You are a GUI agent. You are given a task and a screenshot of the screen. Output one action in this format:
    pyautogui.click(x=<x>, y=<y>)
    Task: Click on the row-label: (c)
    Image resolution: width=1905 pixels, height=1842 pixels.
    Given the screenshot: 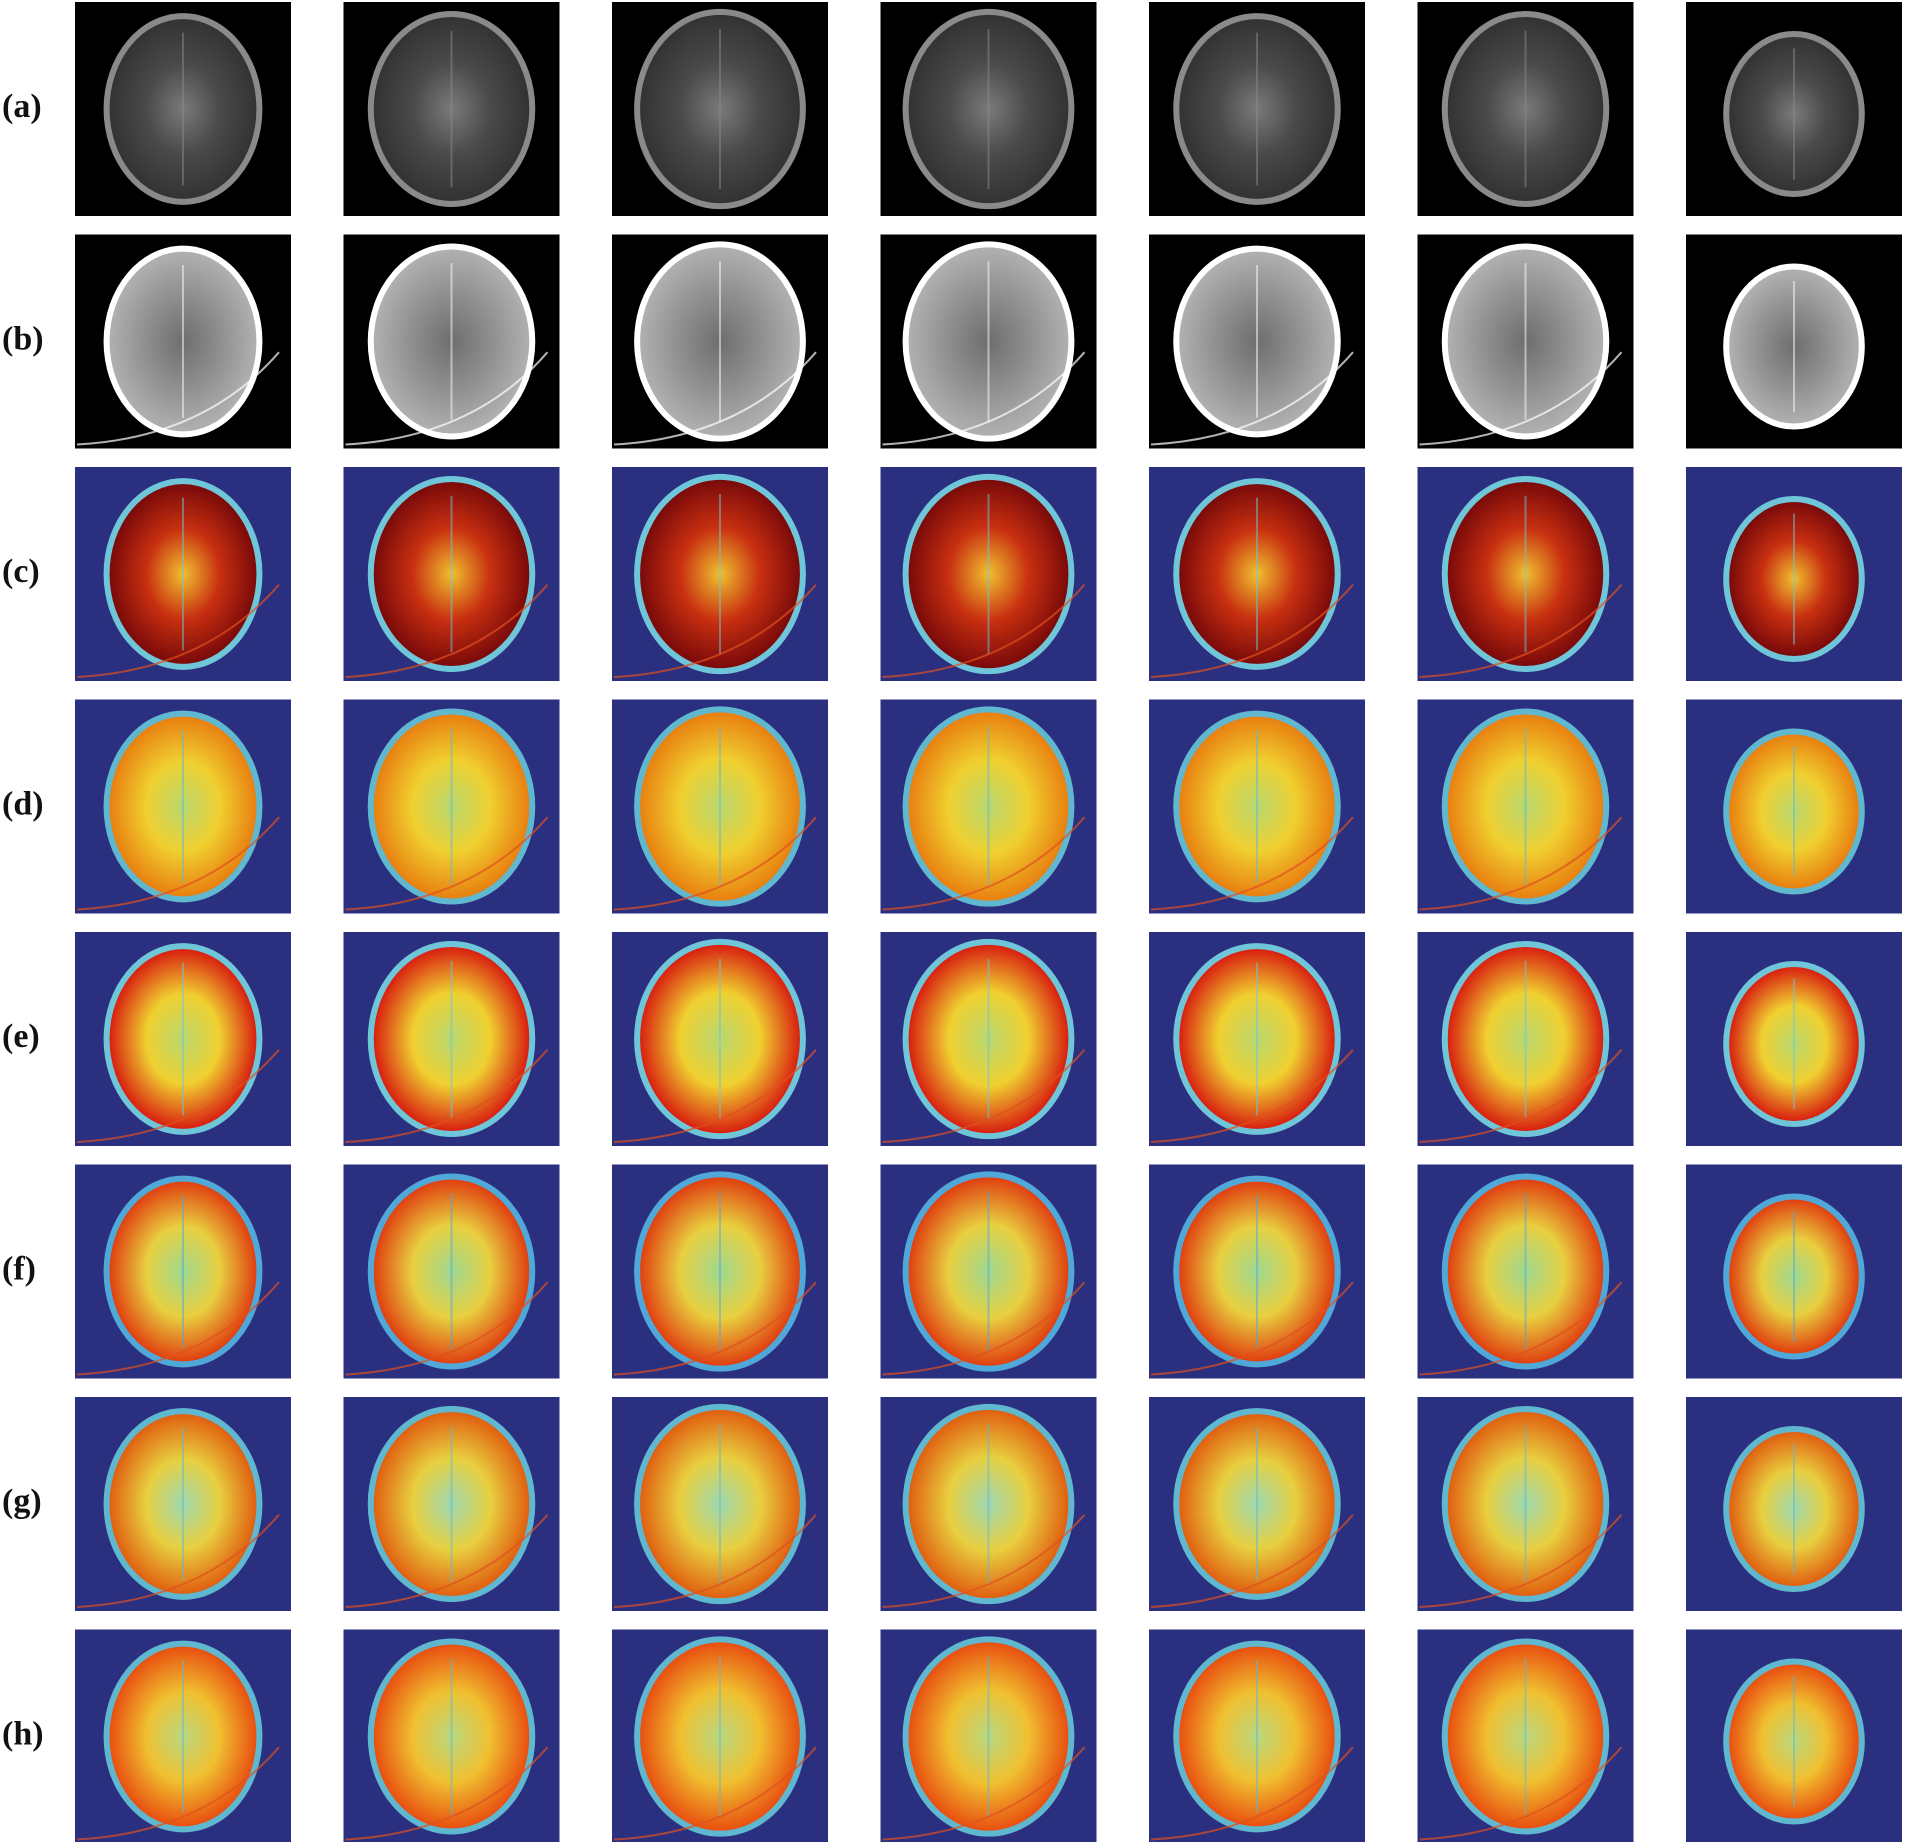 What is the action you would take?
    pyautogui.click(x=21, y=571)
    